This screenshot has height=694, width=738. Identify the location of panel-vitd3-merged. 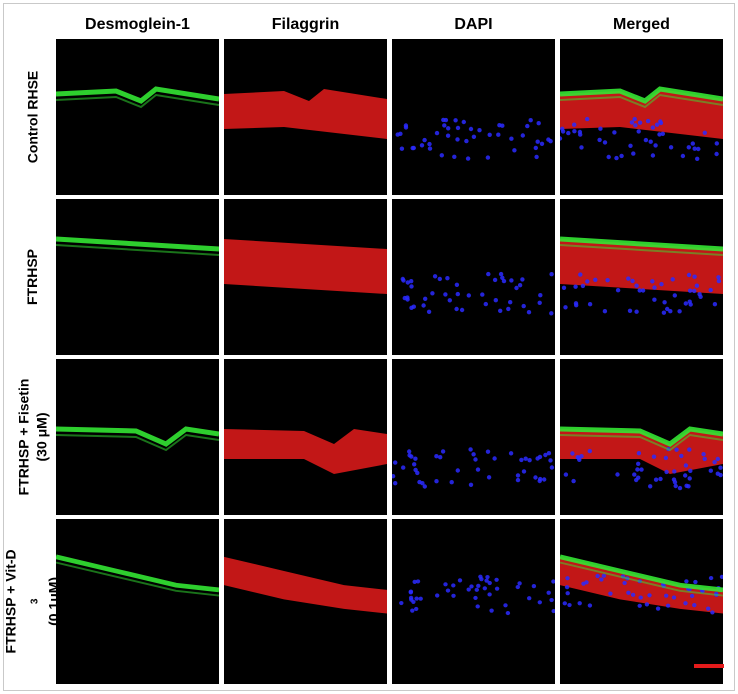
(641, 601).